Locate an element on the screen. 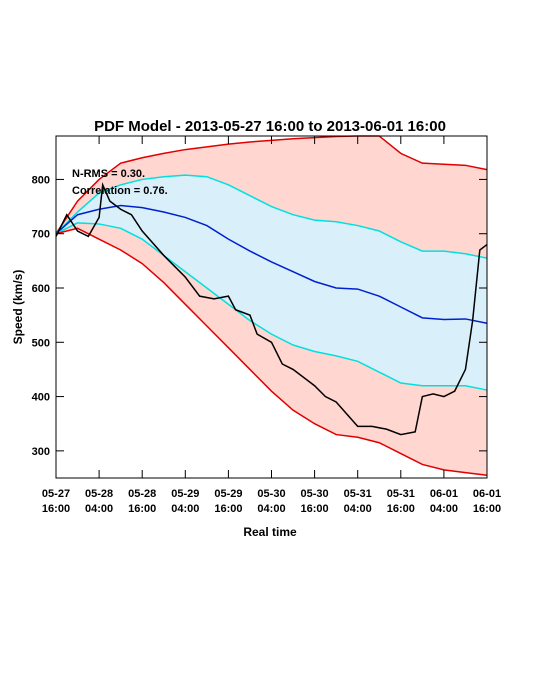  annotation: Correlation = 0.76. is located at coordinates (120, 191).